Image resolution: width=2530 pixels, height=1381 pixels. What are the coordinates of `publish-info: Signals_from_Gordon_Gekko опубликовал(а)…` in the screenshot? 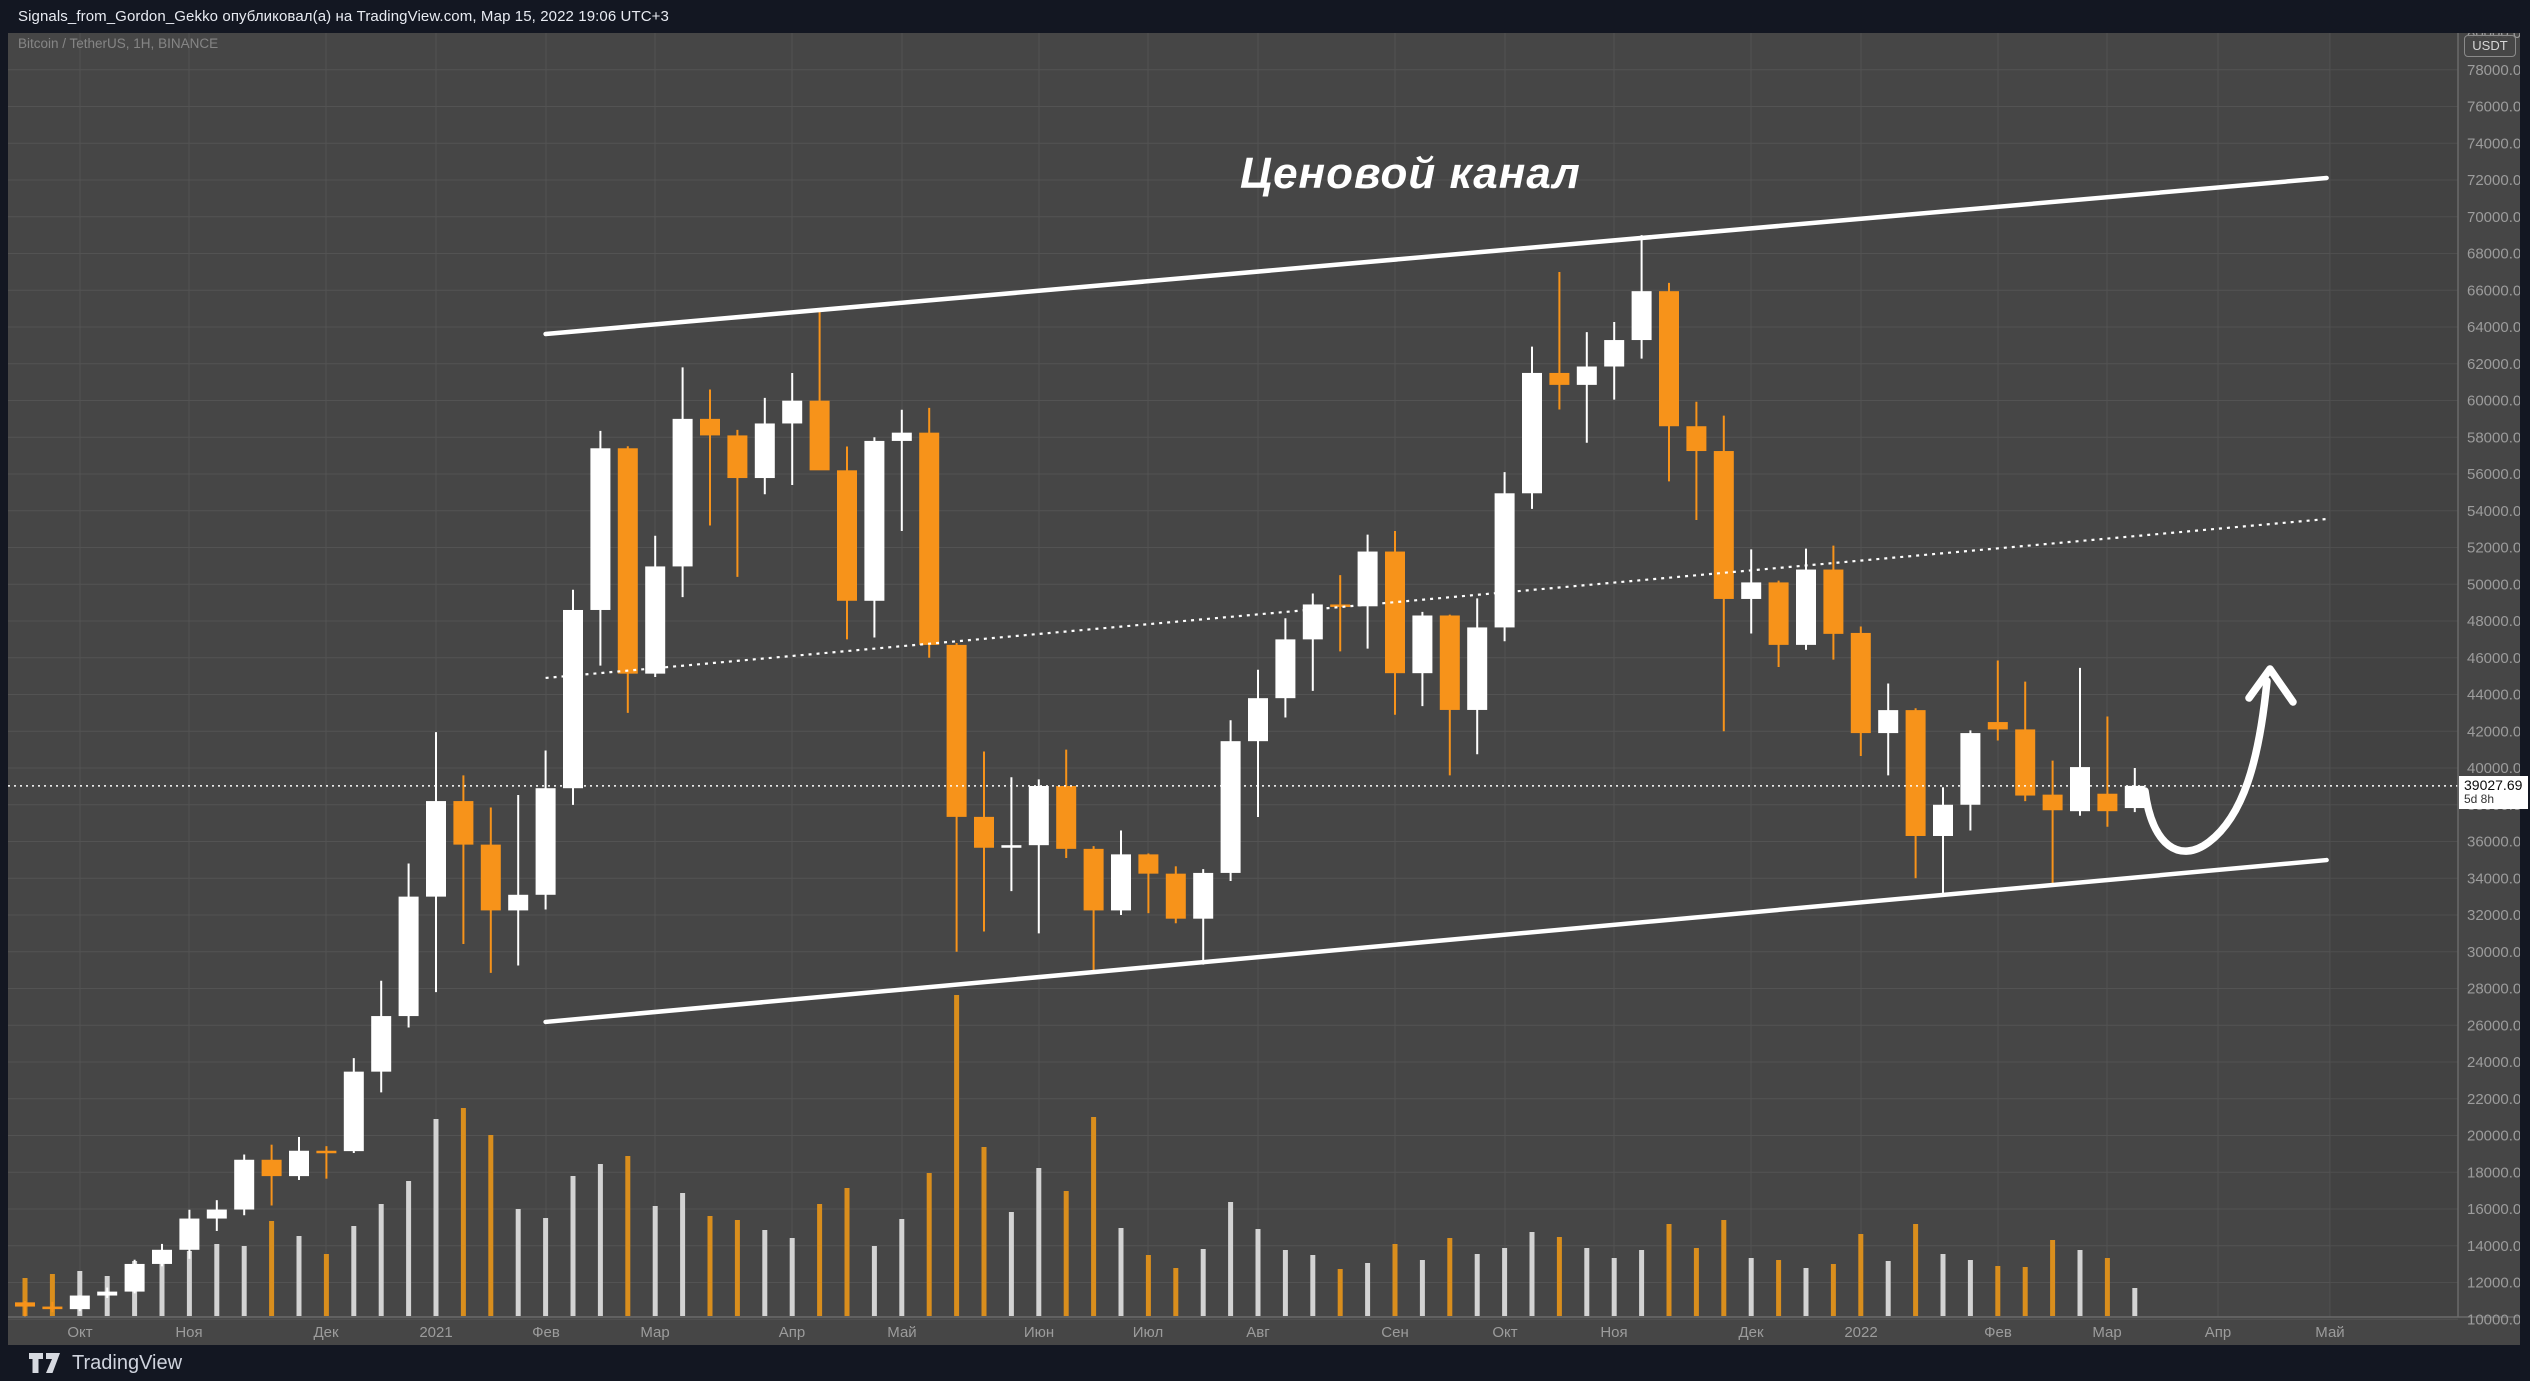 It's located at (343, 16).